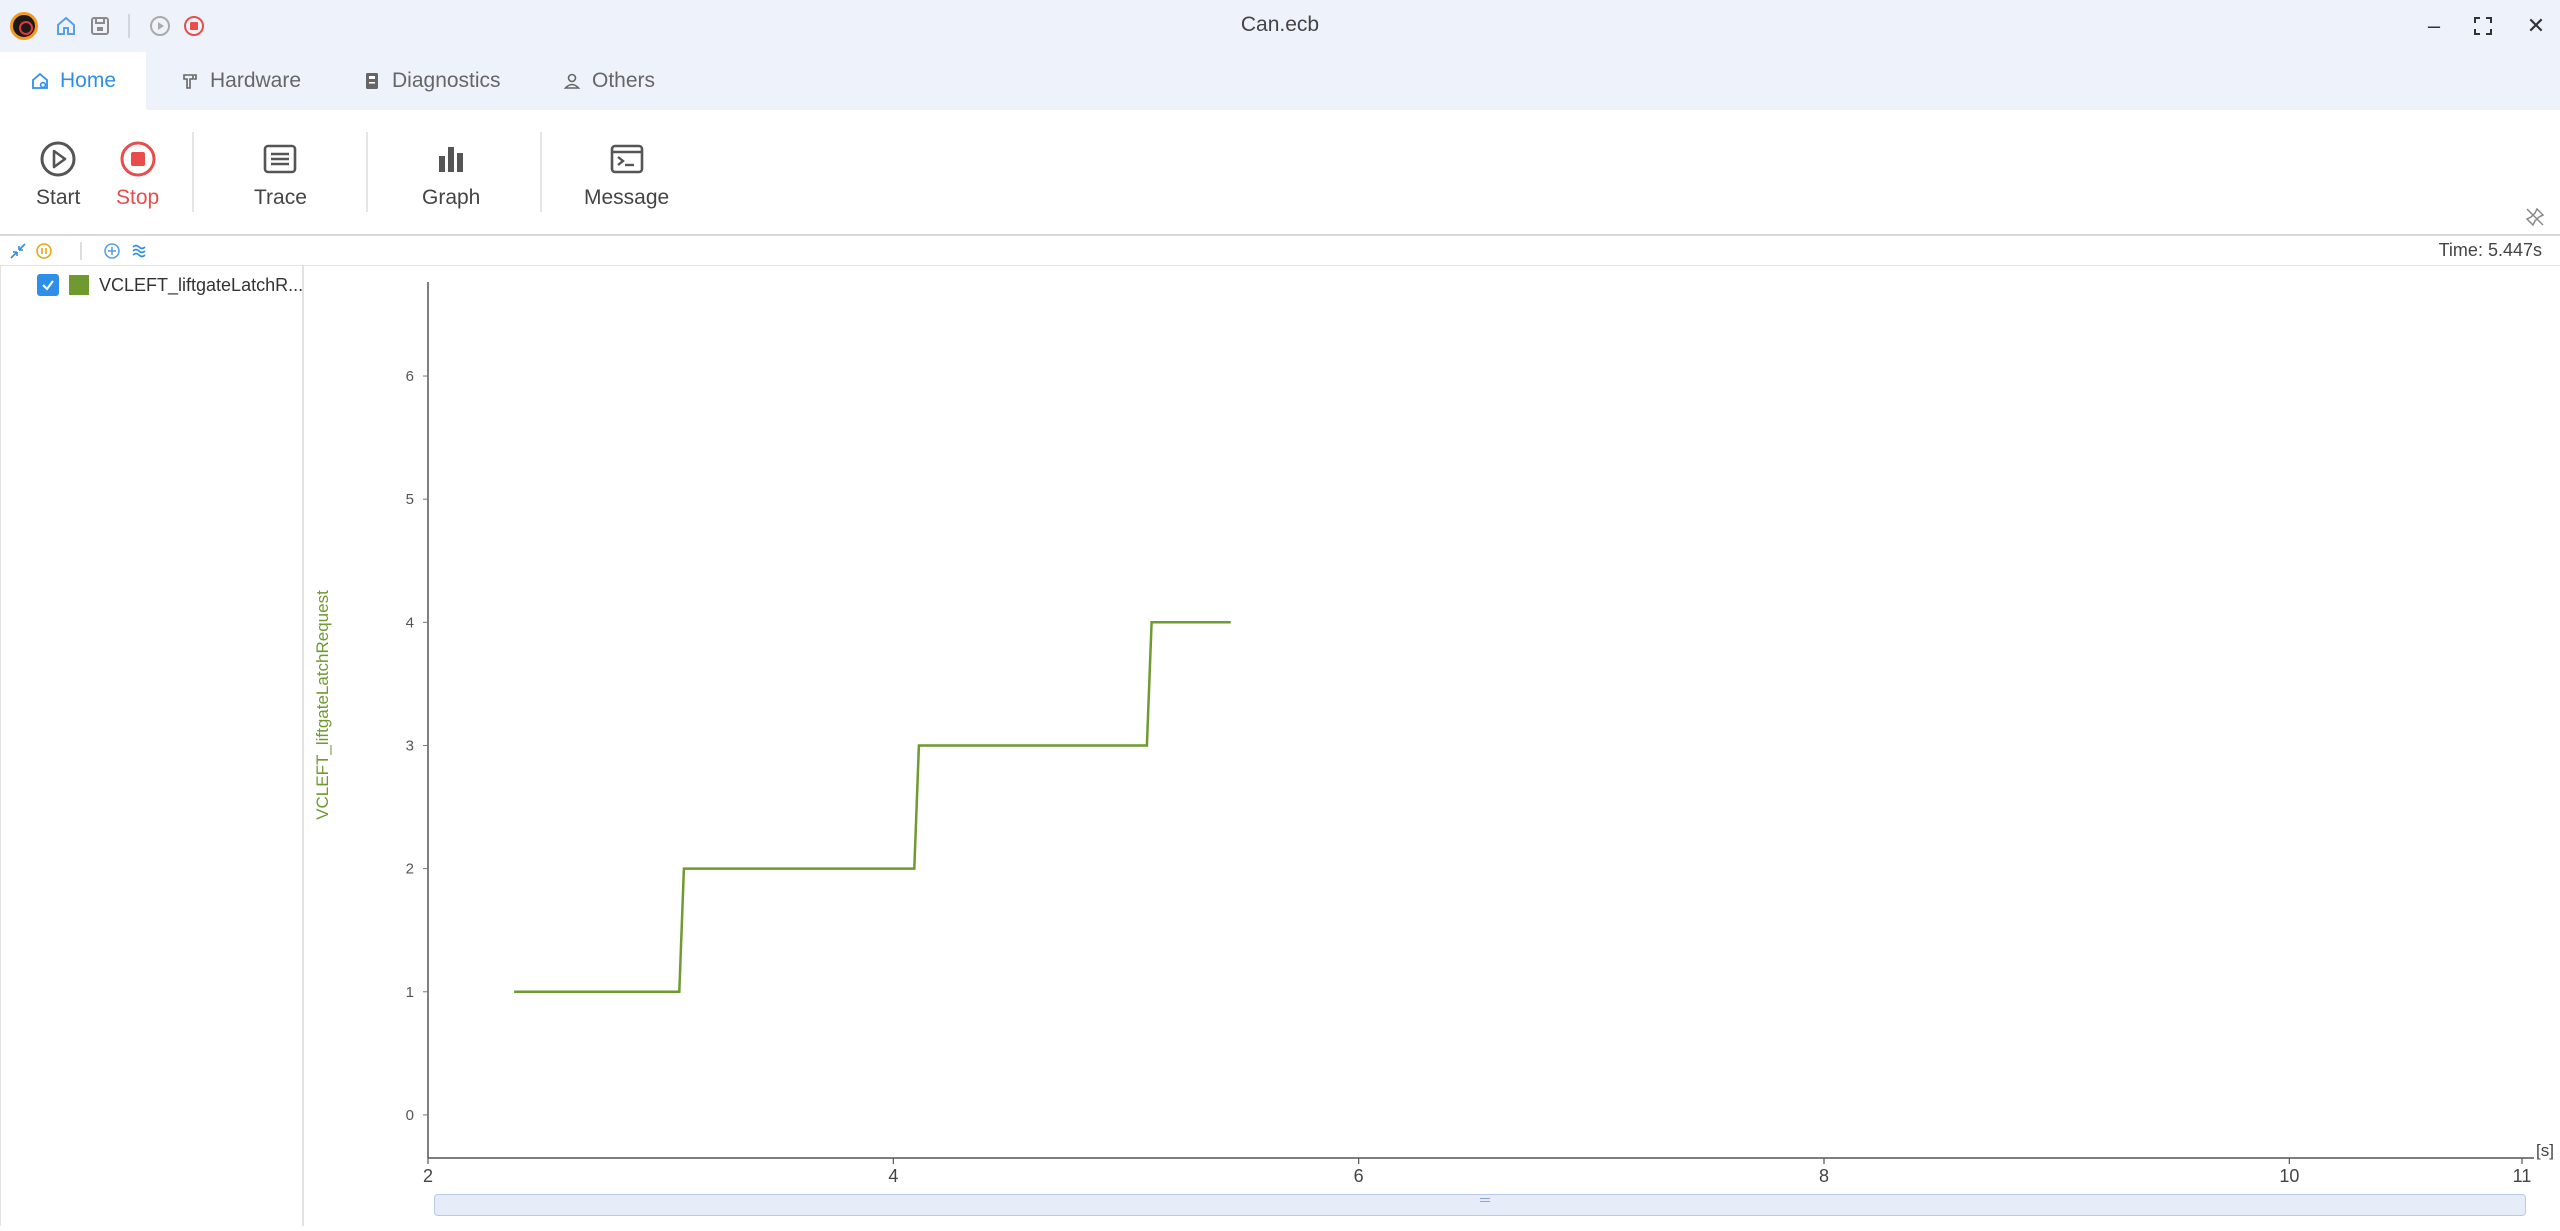 This screenshot has width=2560, height=1231. I want to click on time-readout: Time: 5.447s, so click(2490, 250).